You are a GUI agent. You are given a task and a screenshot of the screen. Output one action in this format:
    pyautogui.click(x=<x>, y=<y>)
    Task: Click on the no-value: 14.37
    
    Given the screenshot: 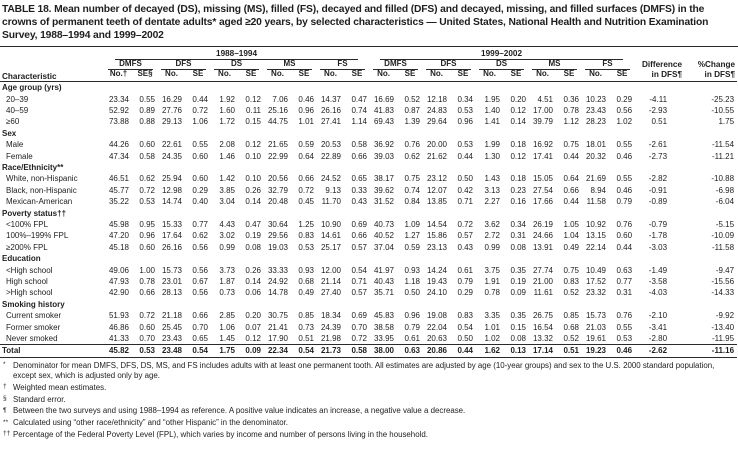 What is the action you would take?
    pyautogui.click(x=330, y=99)
    